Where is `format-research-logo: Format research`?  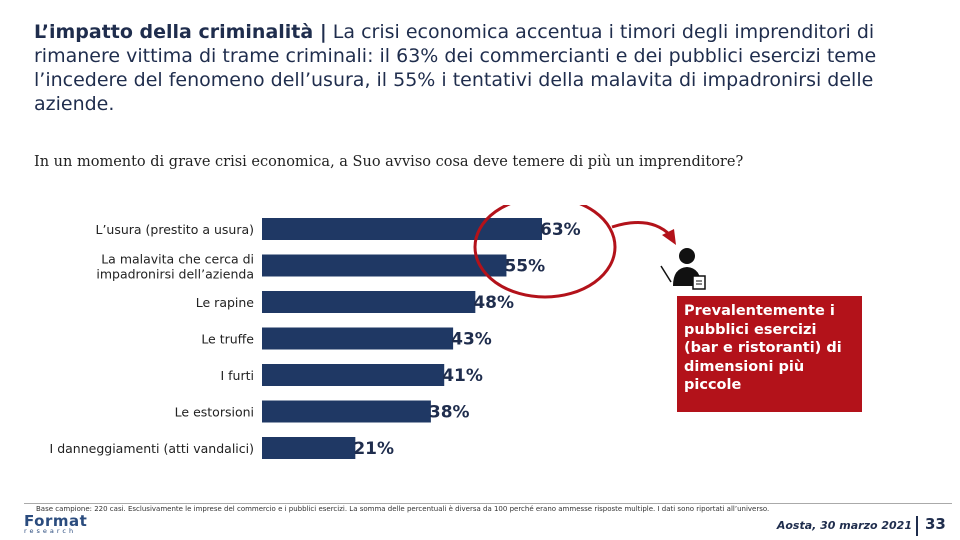 format-research-logo: Format research is located at coordinates (55, 523).